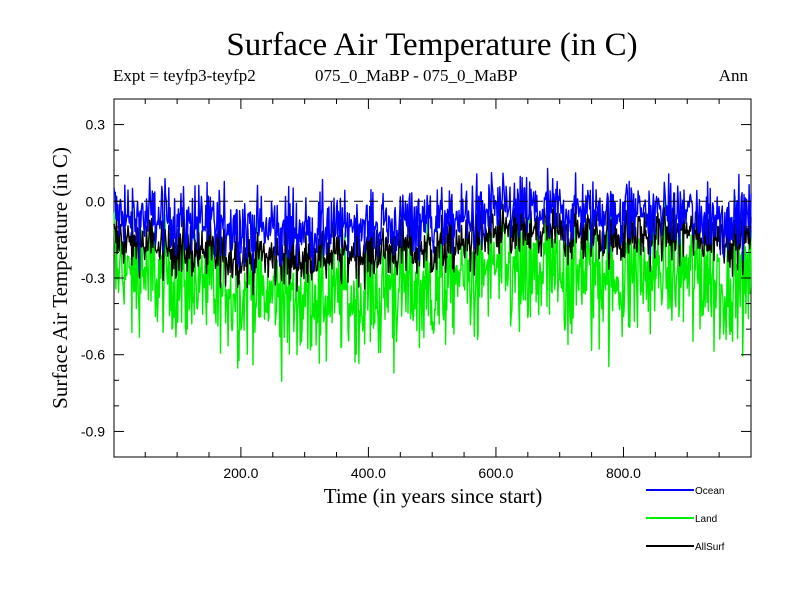 The image size is (800, 600). I want to click on period-label: 075_0_MaBP - 075_0_MaBP, so click(416, 75).